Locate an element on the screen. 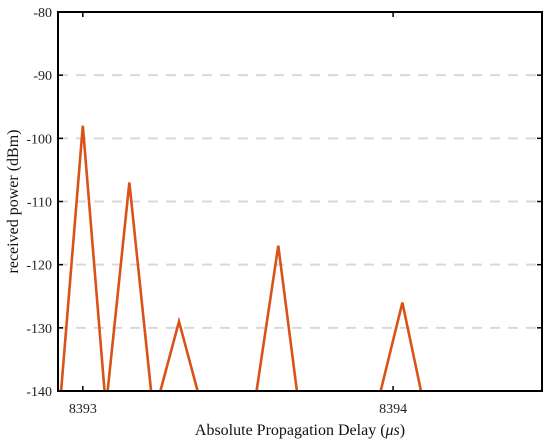  y-tick-label: -100 is located at coordinates (39, 139).